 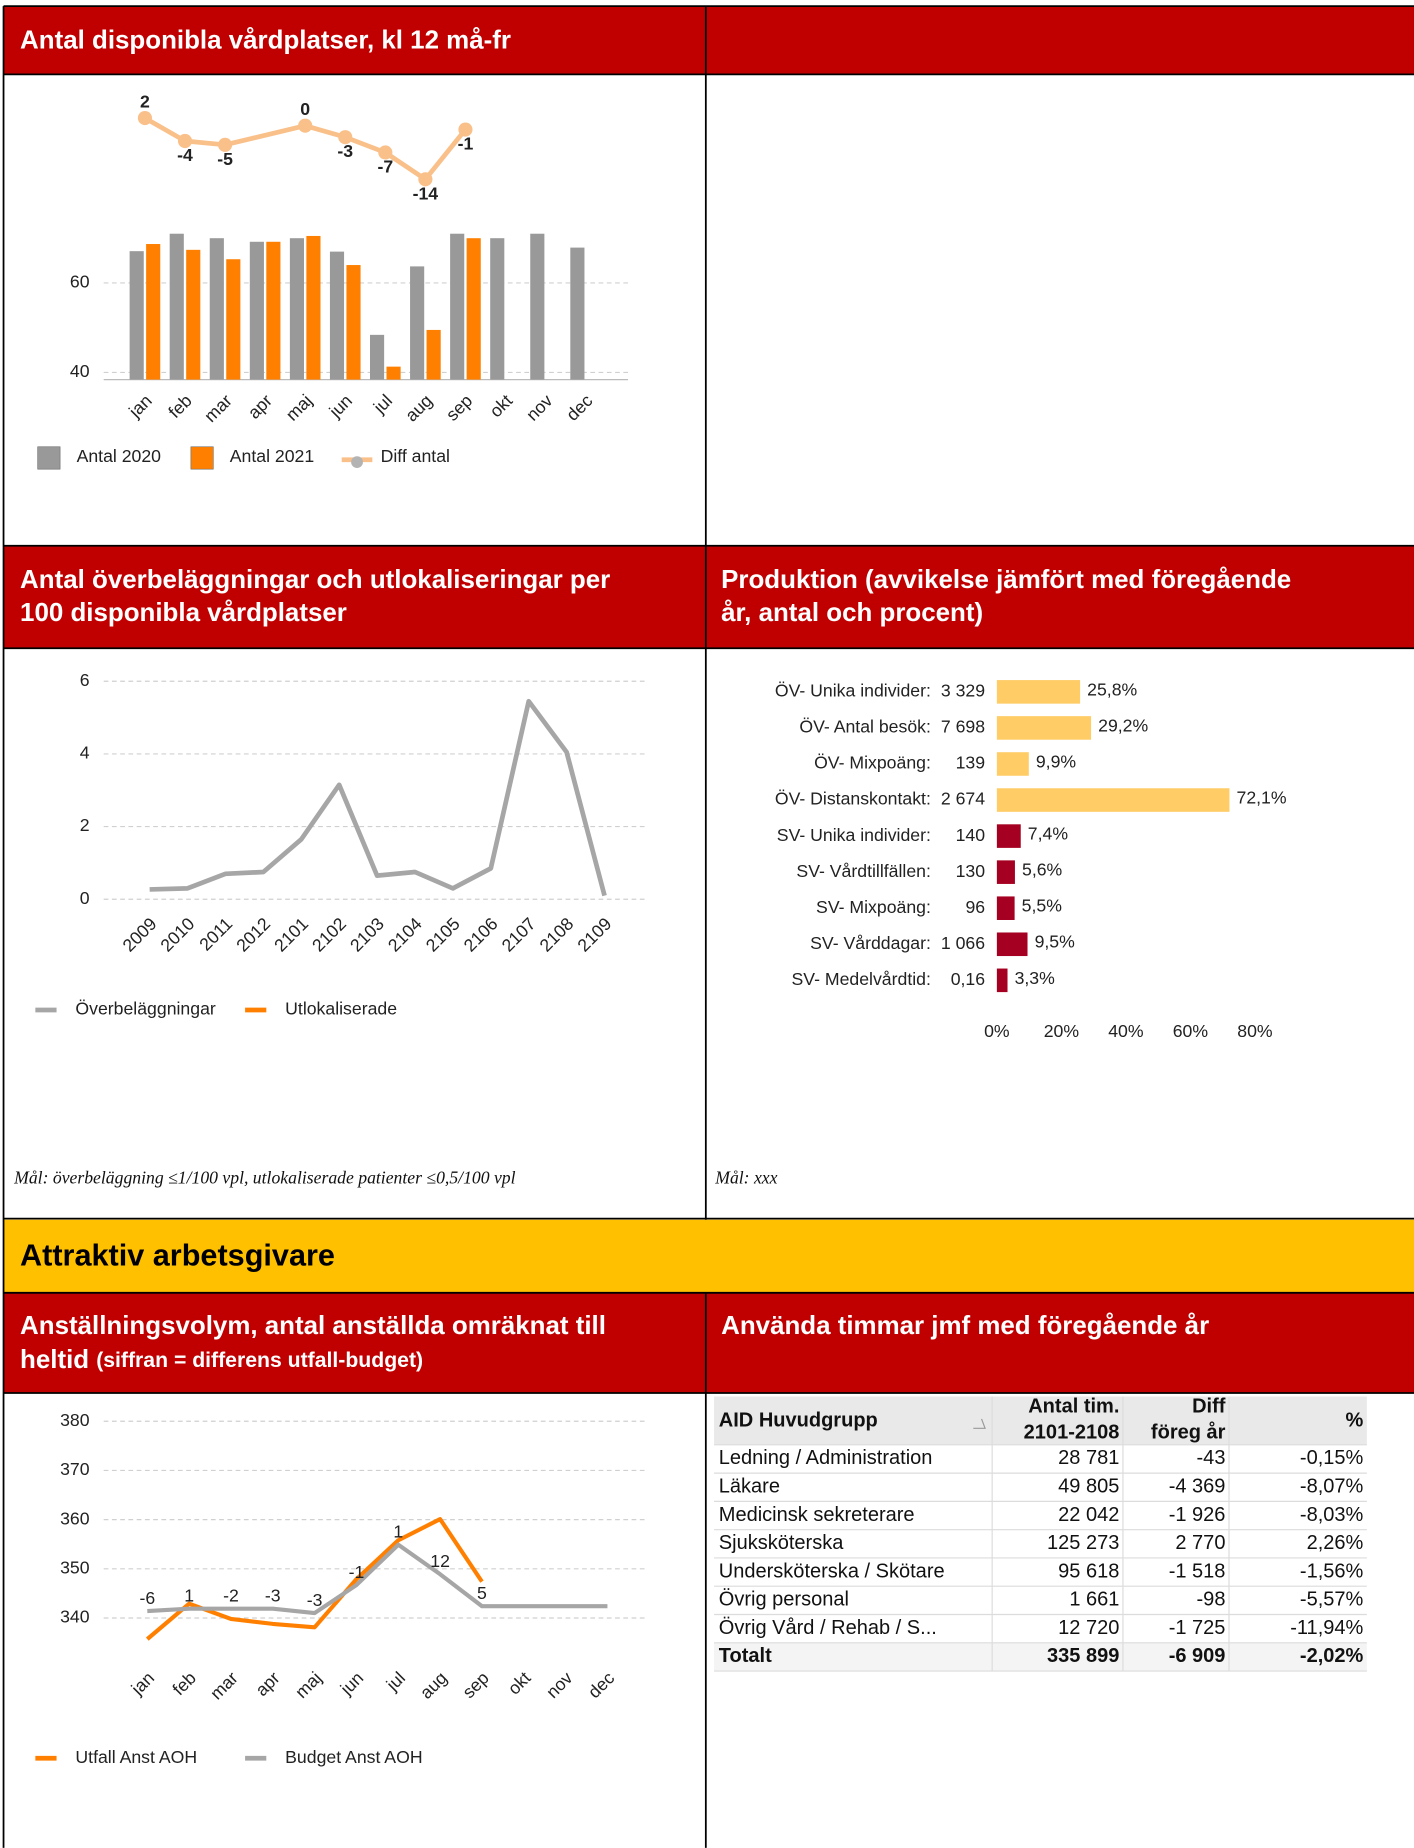 I want to click on table-cell: -0,15%, so click(x=1332, y=1458).